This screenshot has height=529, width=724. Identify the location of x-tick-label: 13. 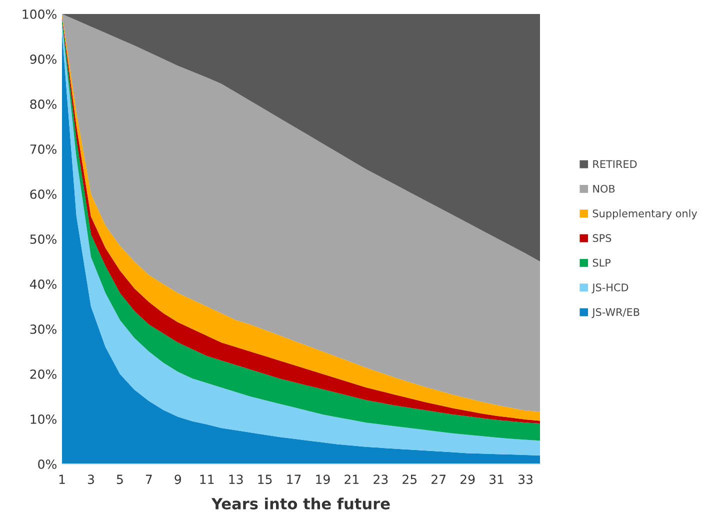
(236, 479).